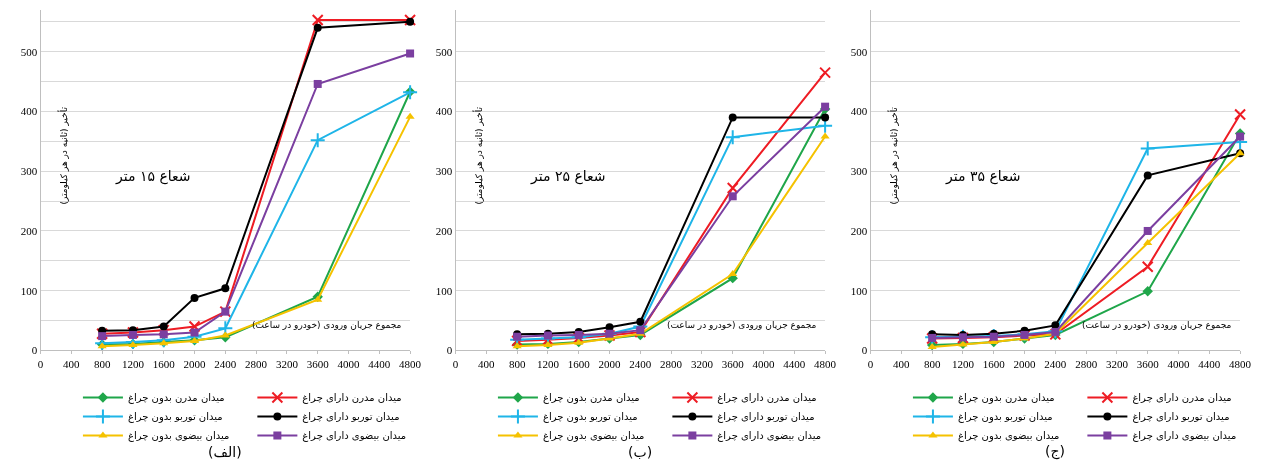  What do you see at coordinates (983, 176) in the screenshot?
I see `annotation: شعاع ۳۵ متر` at bounding box center [983, 176].